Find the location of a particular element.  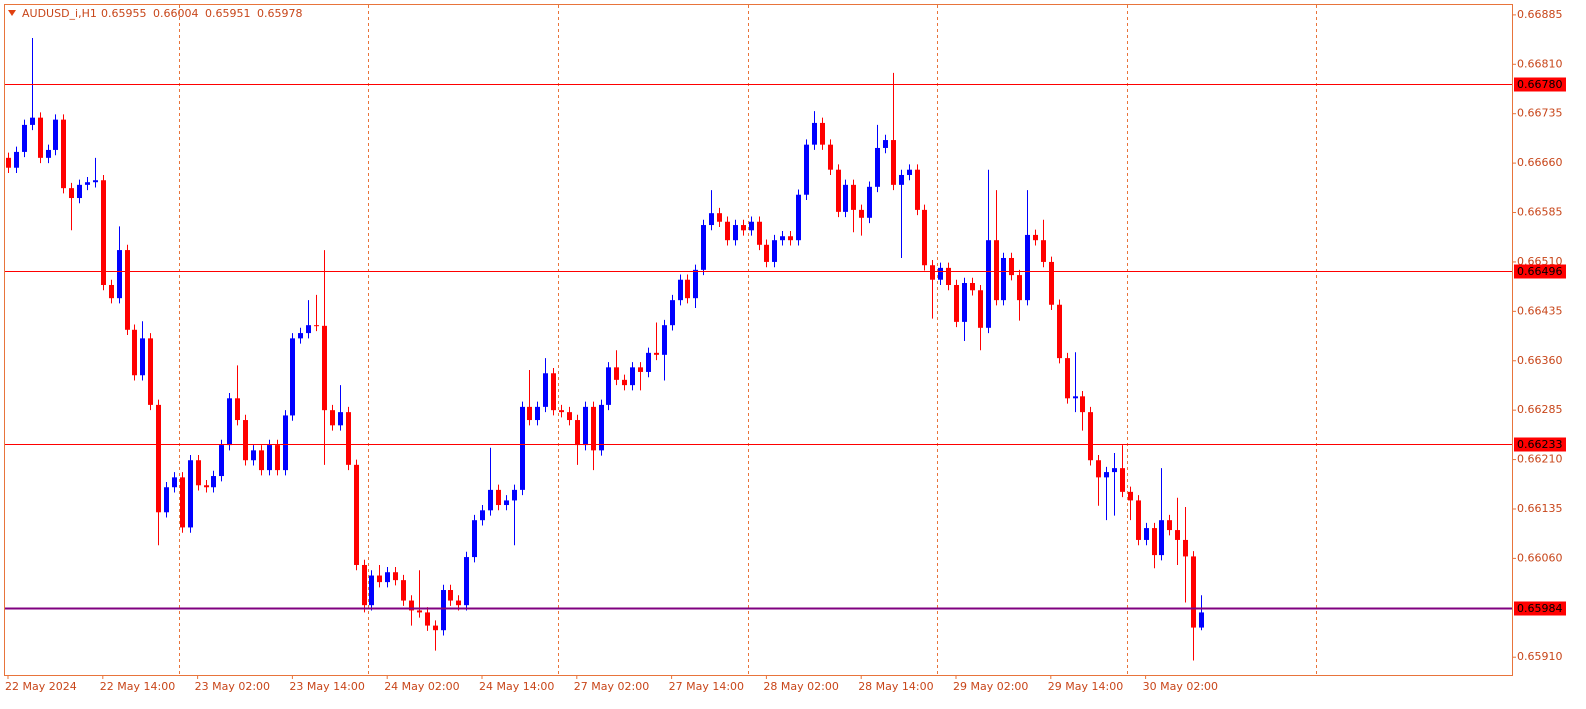

header-close: 0.65978 is located at coordinates (280, 13).